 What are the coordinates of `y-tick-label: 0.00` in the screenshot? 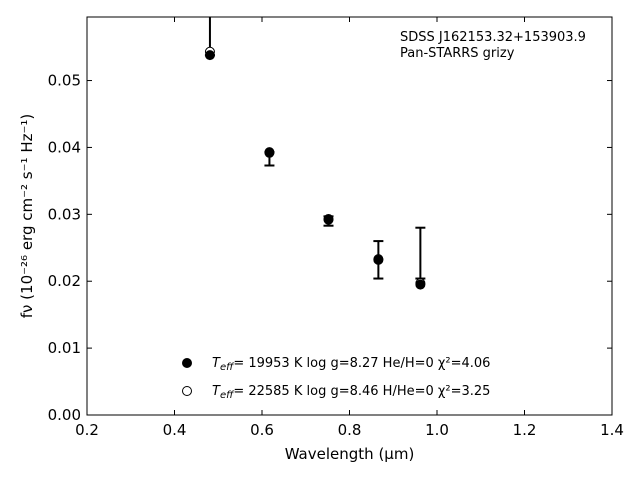 It's located at (64, 415).